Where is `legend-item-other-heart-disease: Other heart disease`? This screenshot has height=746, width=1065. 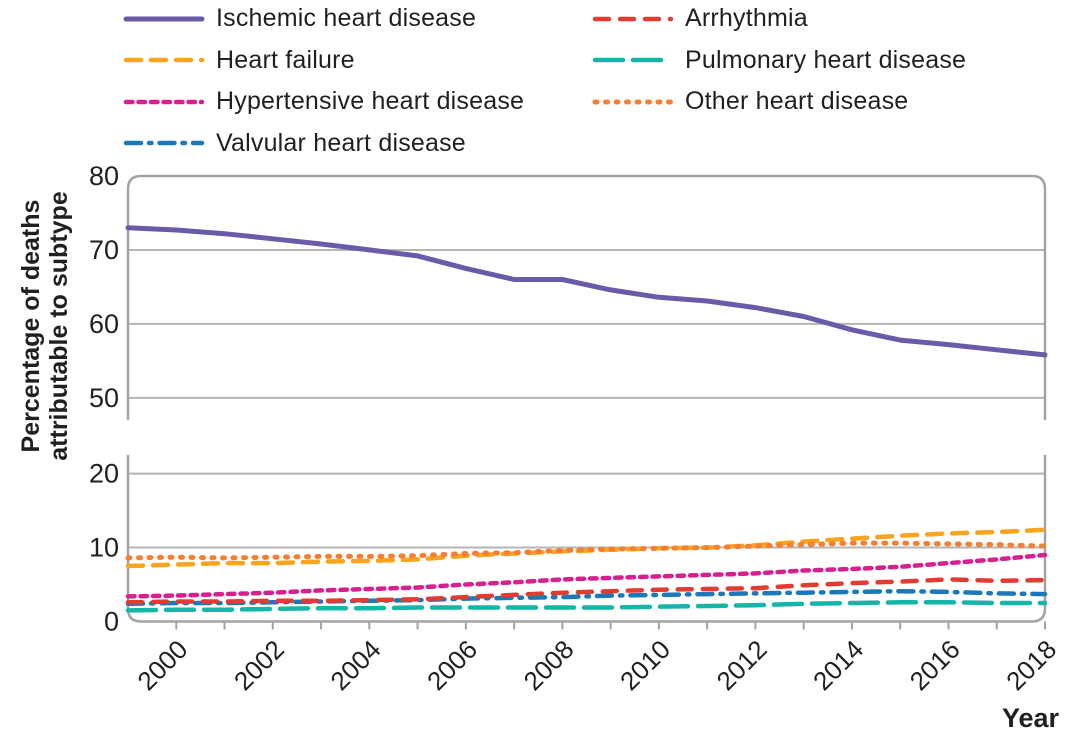
legend-item-other-heart-disease: Other heart disease is located at coordinates (779, 102).